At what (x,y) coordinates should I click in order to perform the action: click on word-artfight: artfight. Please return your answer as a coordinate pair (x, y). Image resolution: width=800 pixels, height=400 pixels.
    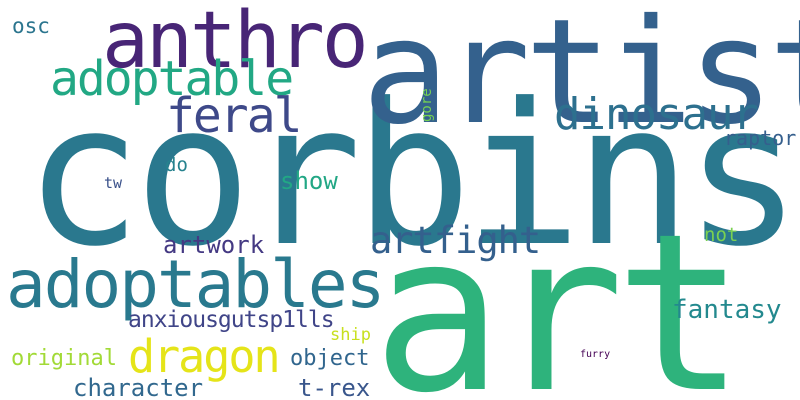
    Looking at the image, I should click on (455, 240).